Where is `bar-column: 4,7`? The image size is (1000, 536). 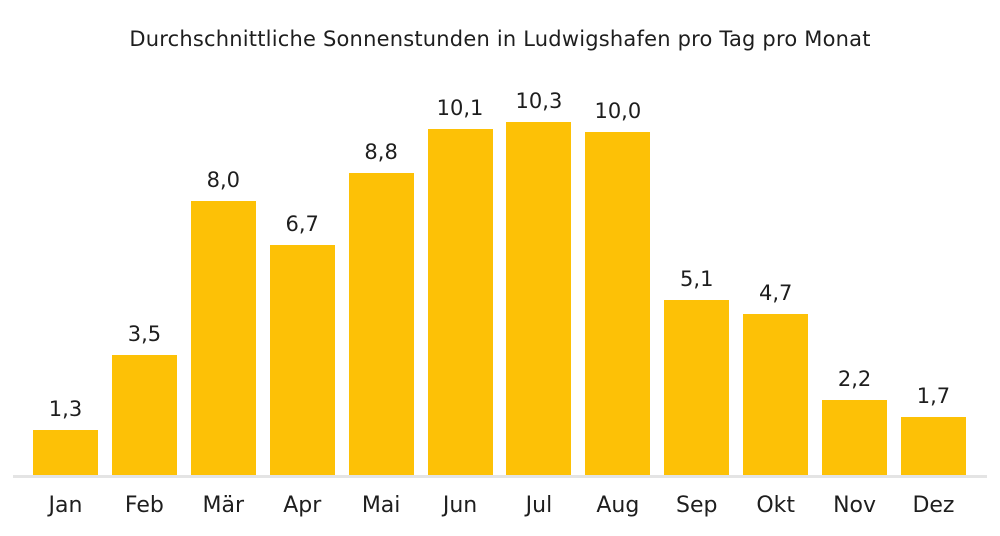 bar-column: 4,7 is located at coordinates (776, 378).